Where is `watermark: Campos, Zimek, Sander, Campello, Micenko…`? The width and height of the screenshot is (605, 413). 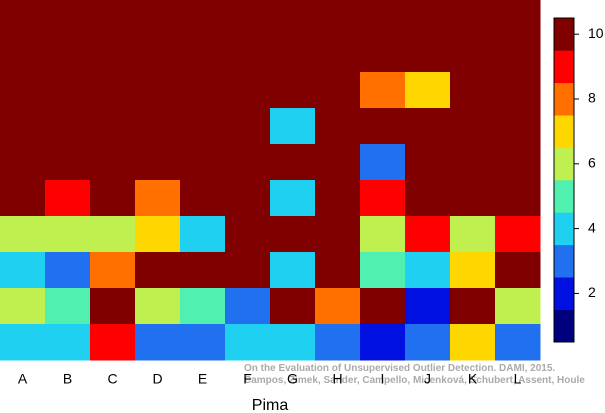 watermark: Campos, Zimek, Sander, Campello, Micenko… is located at coordinates (414, 380).